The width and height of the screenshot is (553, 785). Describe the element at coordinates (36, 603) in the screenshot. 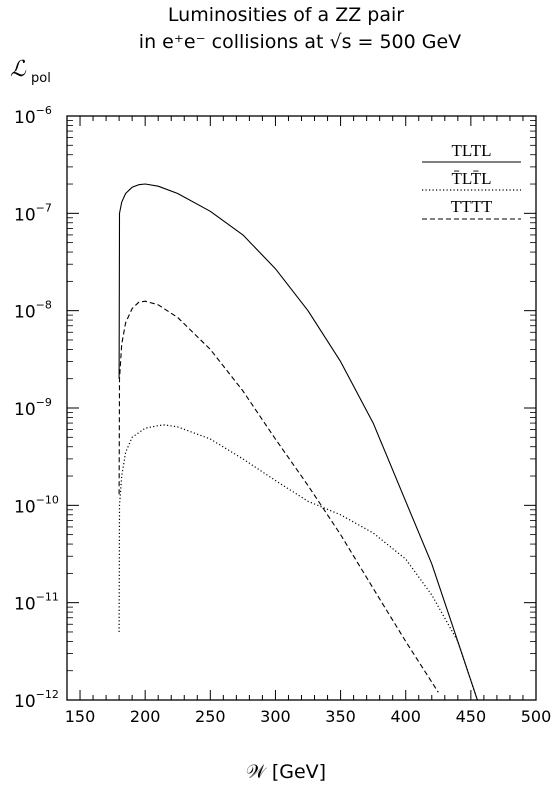

I see `y-tick-label: 10⁻¹¹` at that location.